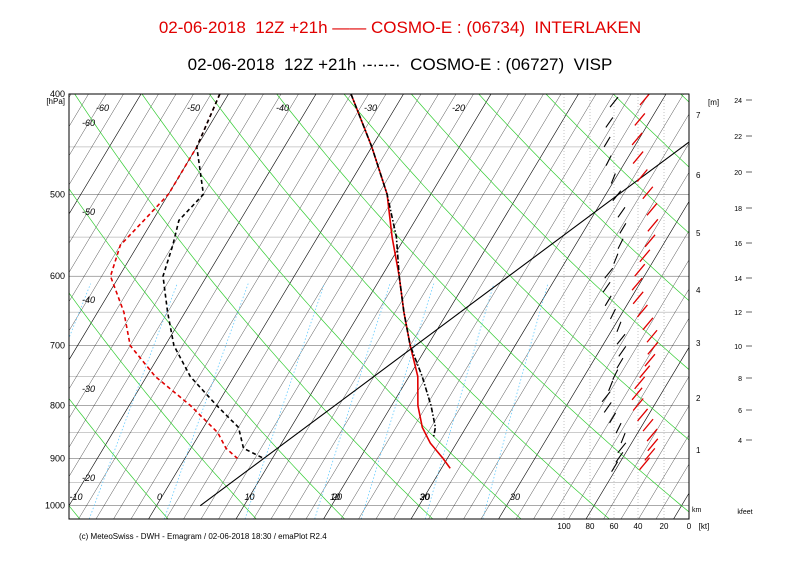 The height and width of the screenshot is (565, 800). Describe the element at coordinates (738, 173) in the screenshot. I see `kfeet-tick-label: 20` at that location.